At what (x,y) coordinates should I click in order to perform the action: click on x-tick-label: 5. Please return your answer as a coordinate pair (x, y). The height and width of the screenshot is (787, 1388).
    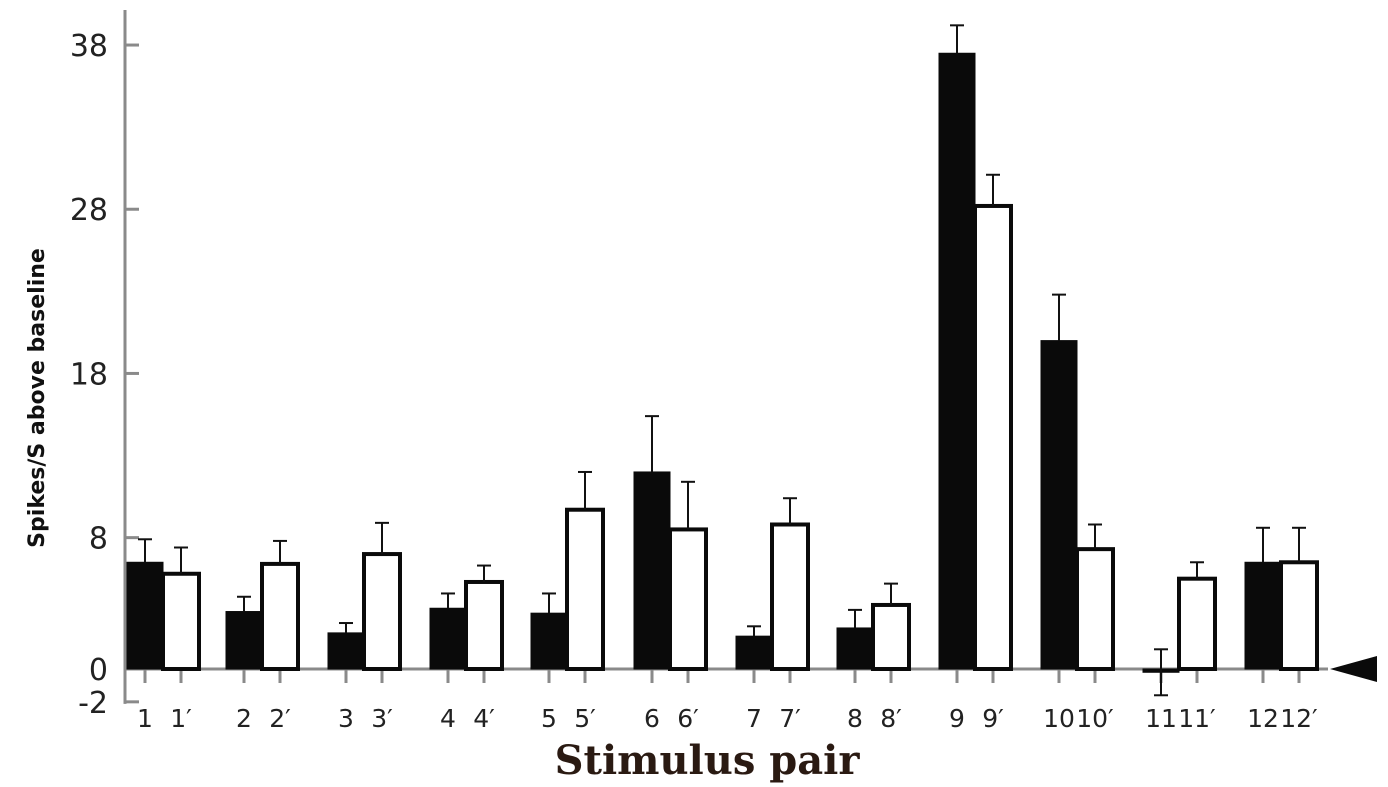
    Looking at the image, I should click on (549, 718).